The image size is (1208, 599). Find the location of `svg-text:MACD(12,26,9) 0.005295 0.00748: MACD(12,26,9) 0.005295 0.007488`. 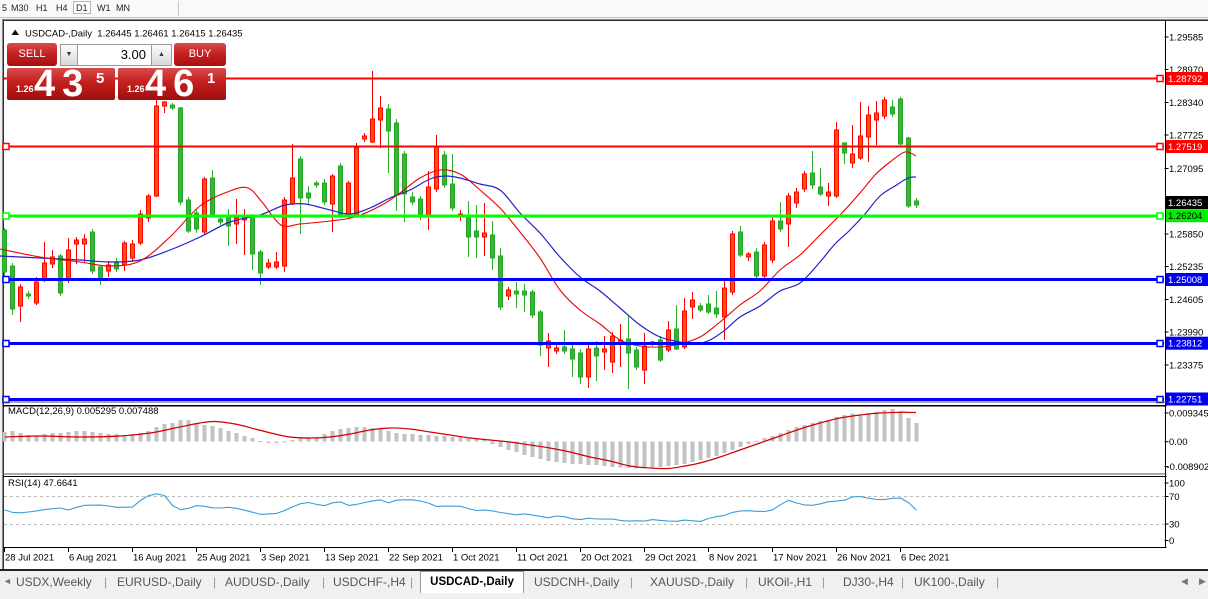

svg-text:MACD(12,26,9) 0.005295 0.00748: MACD(12,26,9) 0.005295 0.007488 is located at coordinates (83, 411).